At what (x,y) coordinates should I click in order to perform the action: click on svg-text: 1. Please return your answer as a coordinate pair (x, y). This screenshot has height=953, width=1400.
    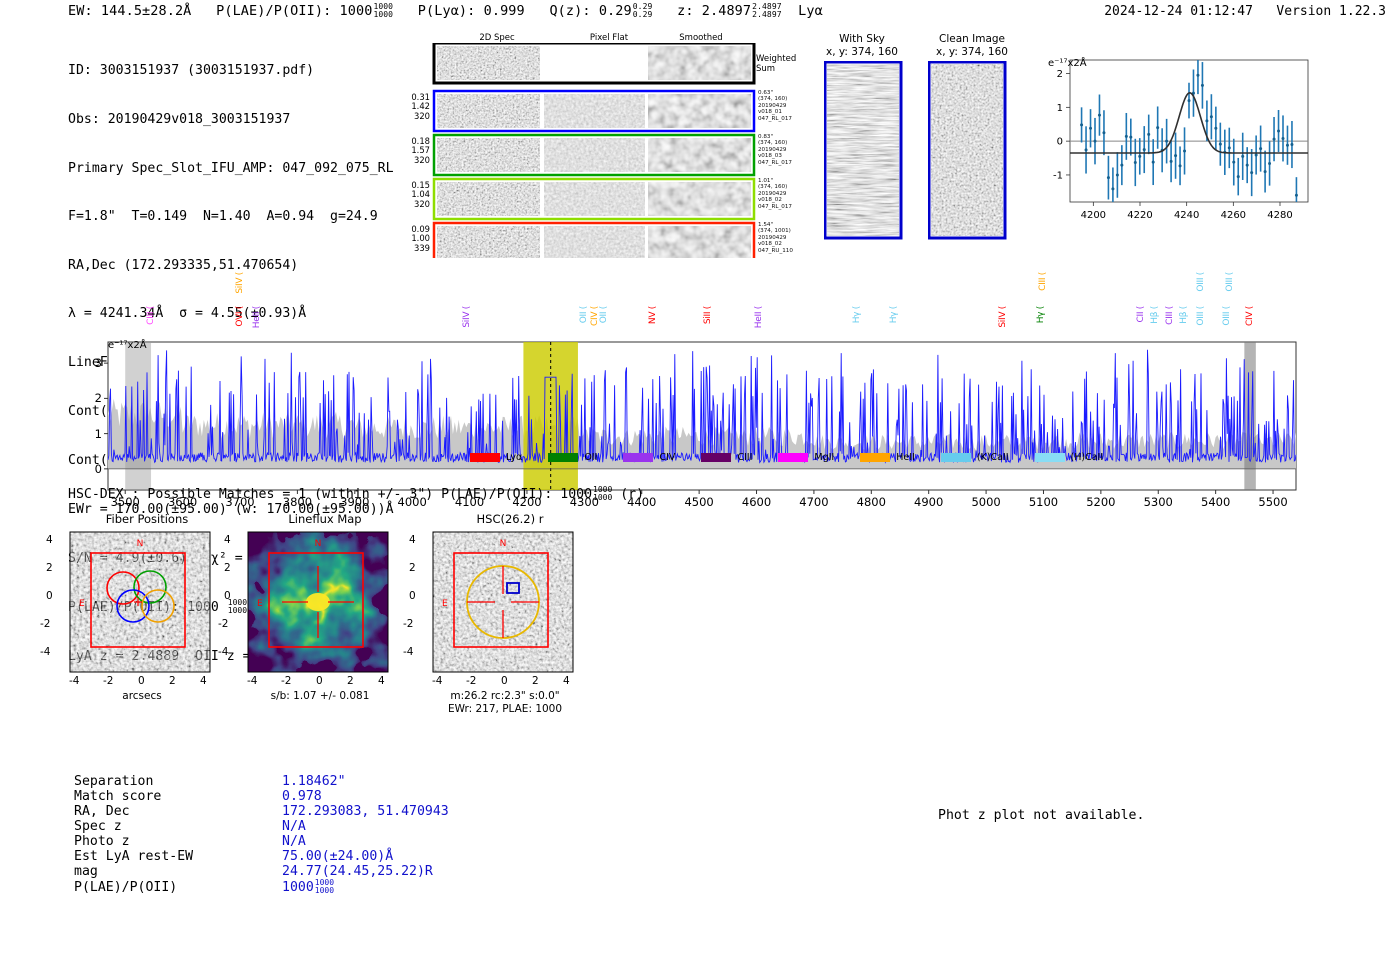
    Looking at the image, I should click on (1060, 108).